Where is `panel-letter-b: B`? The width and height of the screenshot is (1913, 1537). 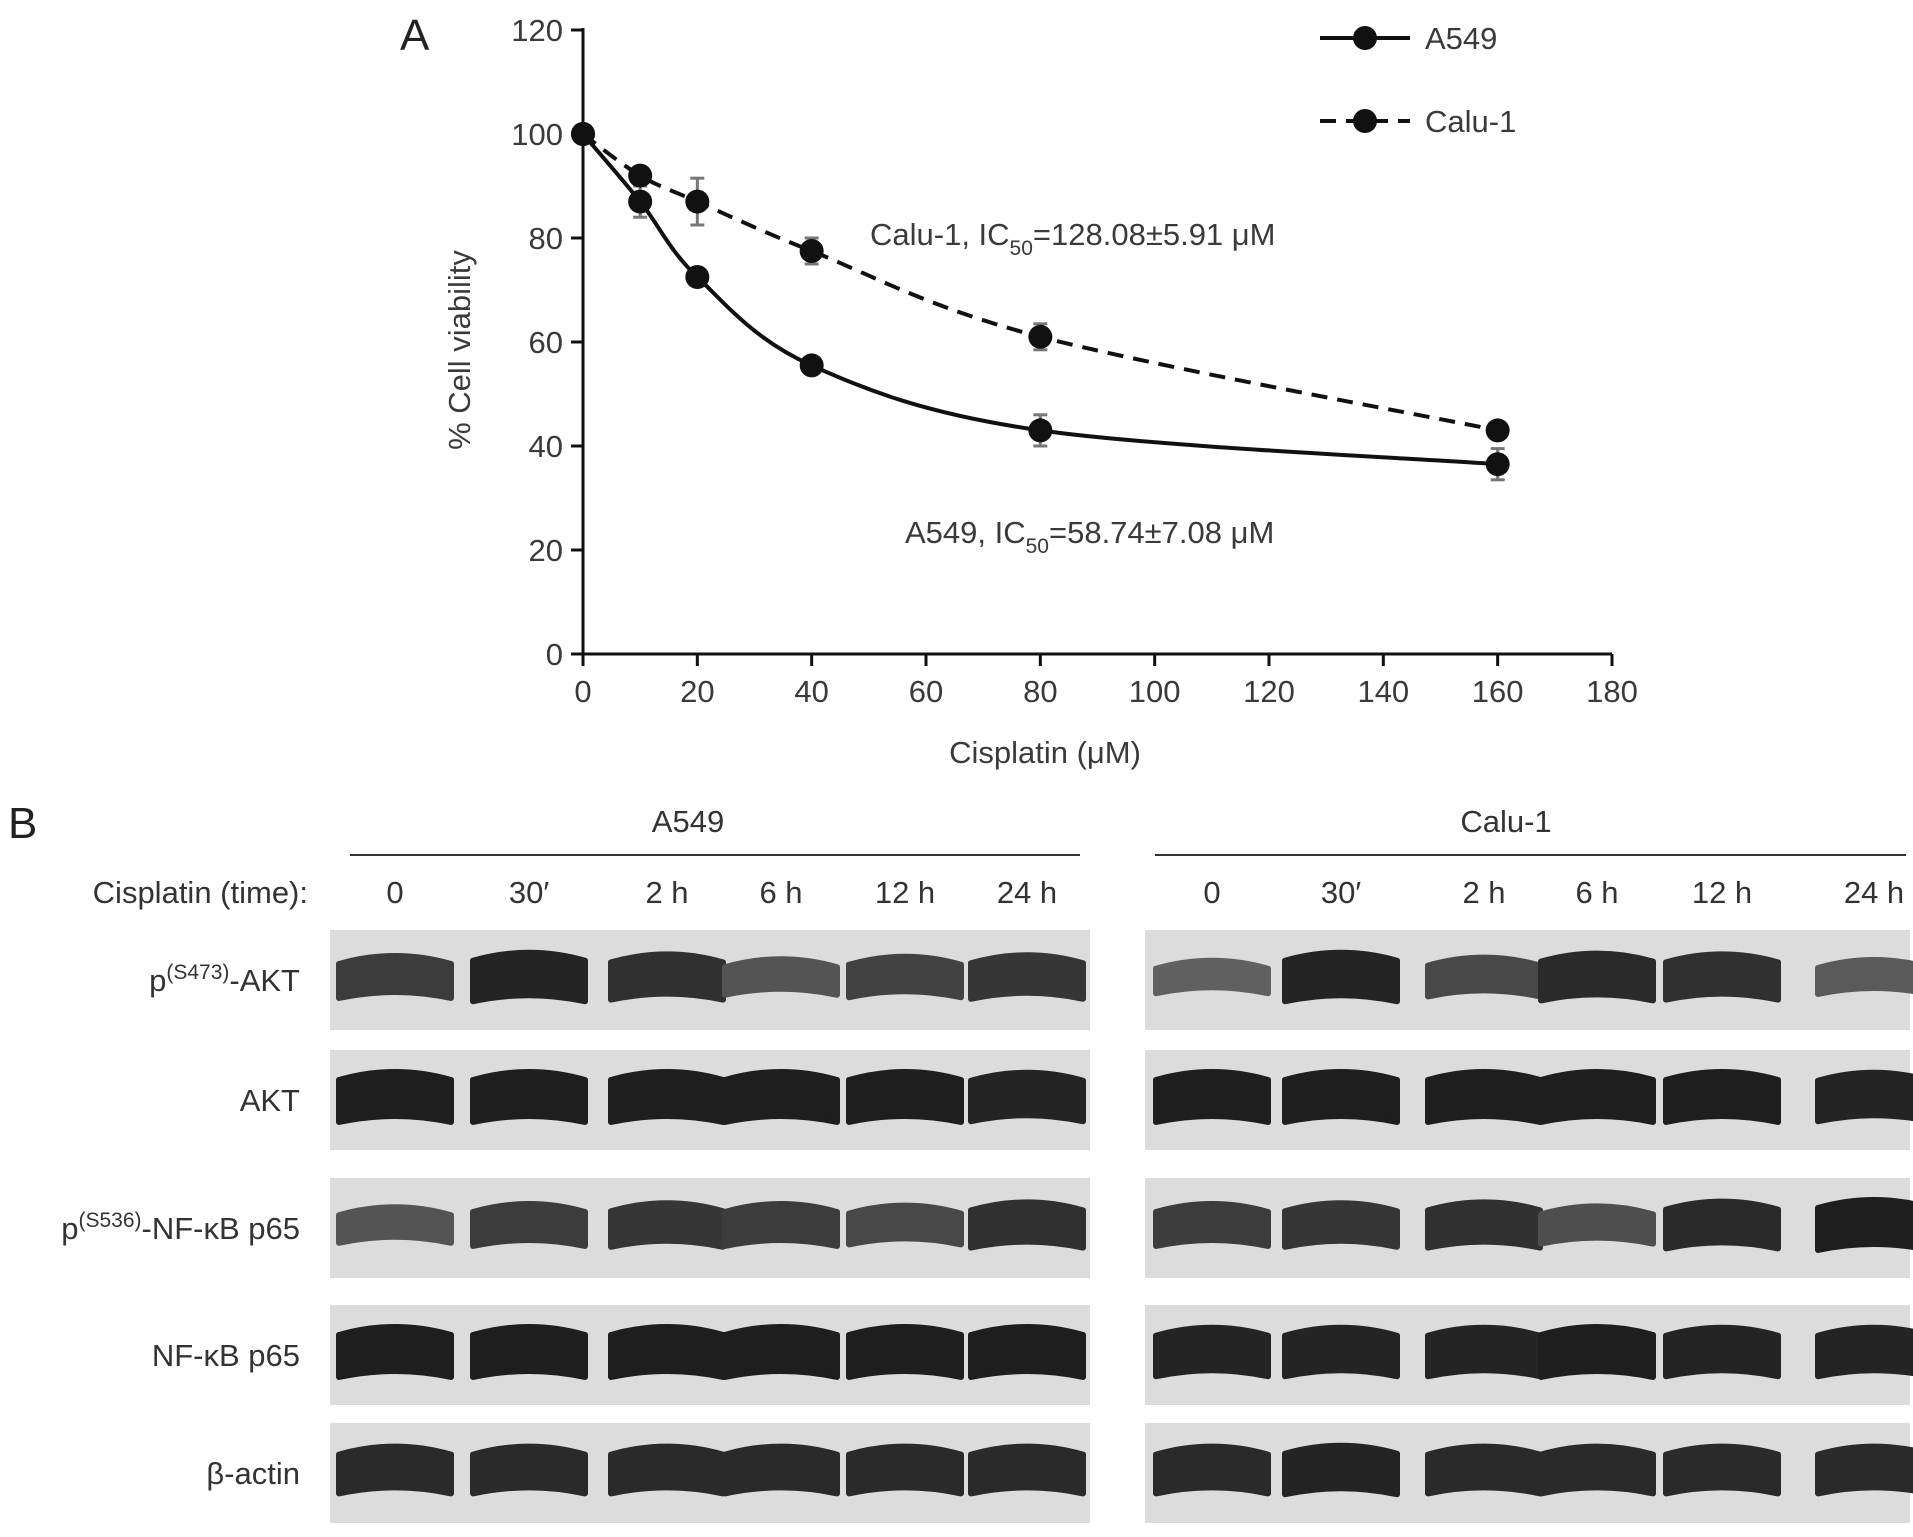
panel-letter-b: B is located at coordinates (22, 823).